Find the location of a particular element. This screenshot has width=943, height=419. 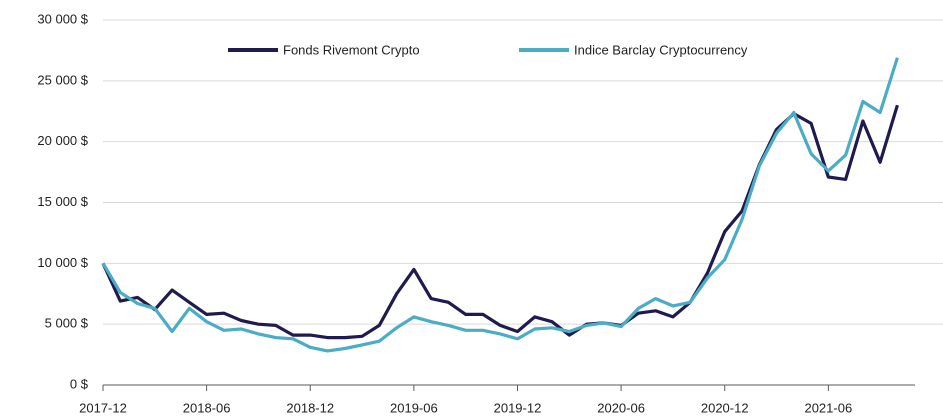

x-tick-label: 2018-12 is located at coordinates (310, 407).